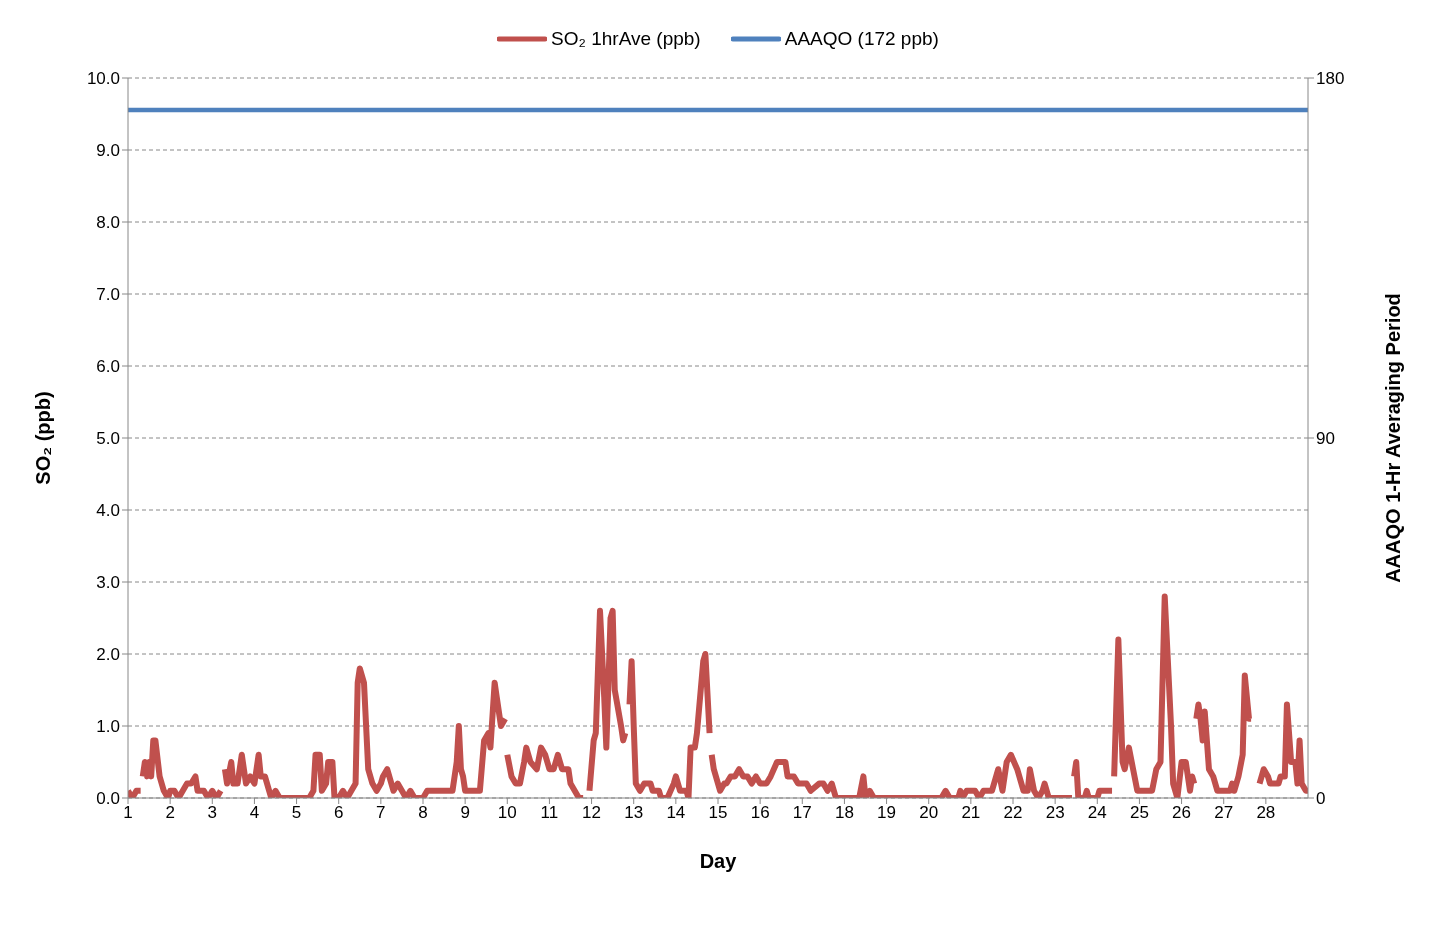 This screenshot has height=930, width=1453. What do you see at coordinates (844, 813) in the screenshot?
I see `x-tick-label: 18` at bounding box center [844, 813].